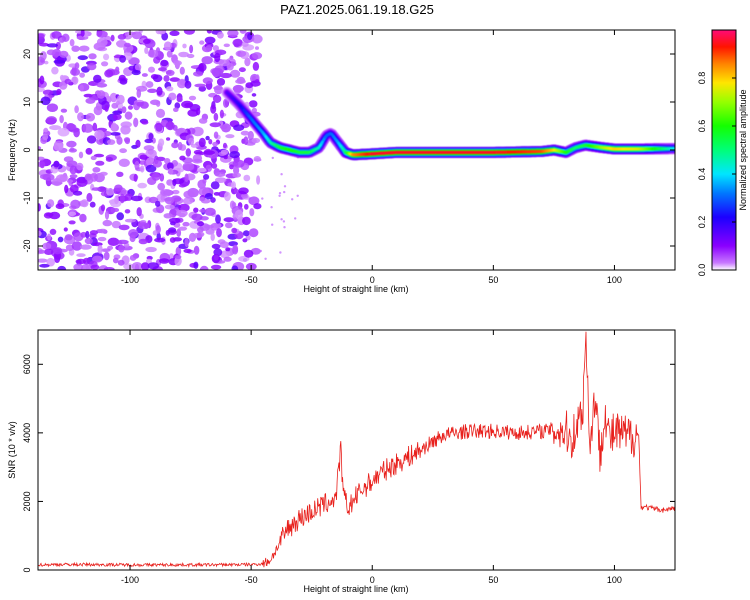  Describe the element at coordinates (251, 280) in the screenshot. I see `x-tick-label: -50` at that location.